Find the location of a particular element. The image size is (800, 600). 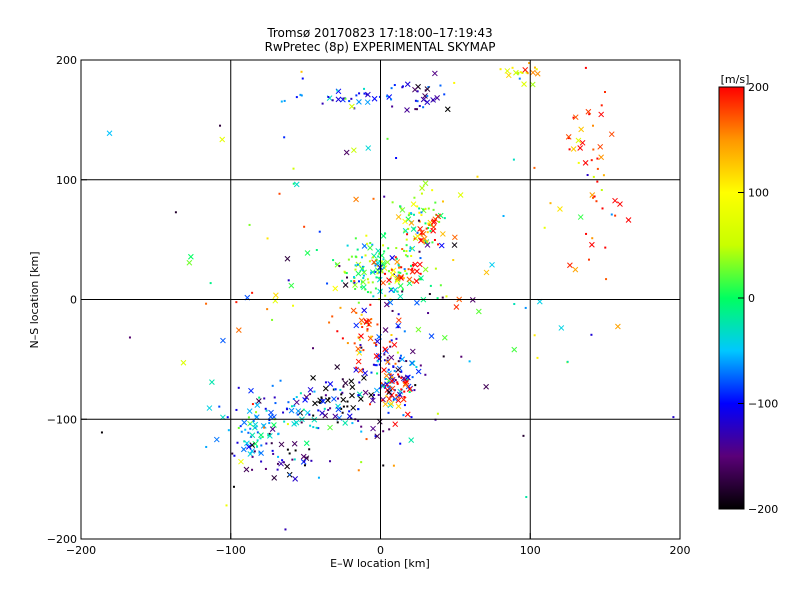

x-tick-label: 0 is located at coordinates (380, 550).